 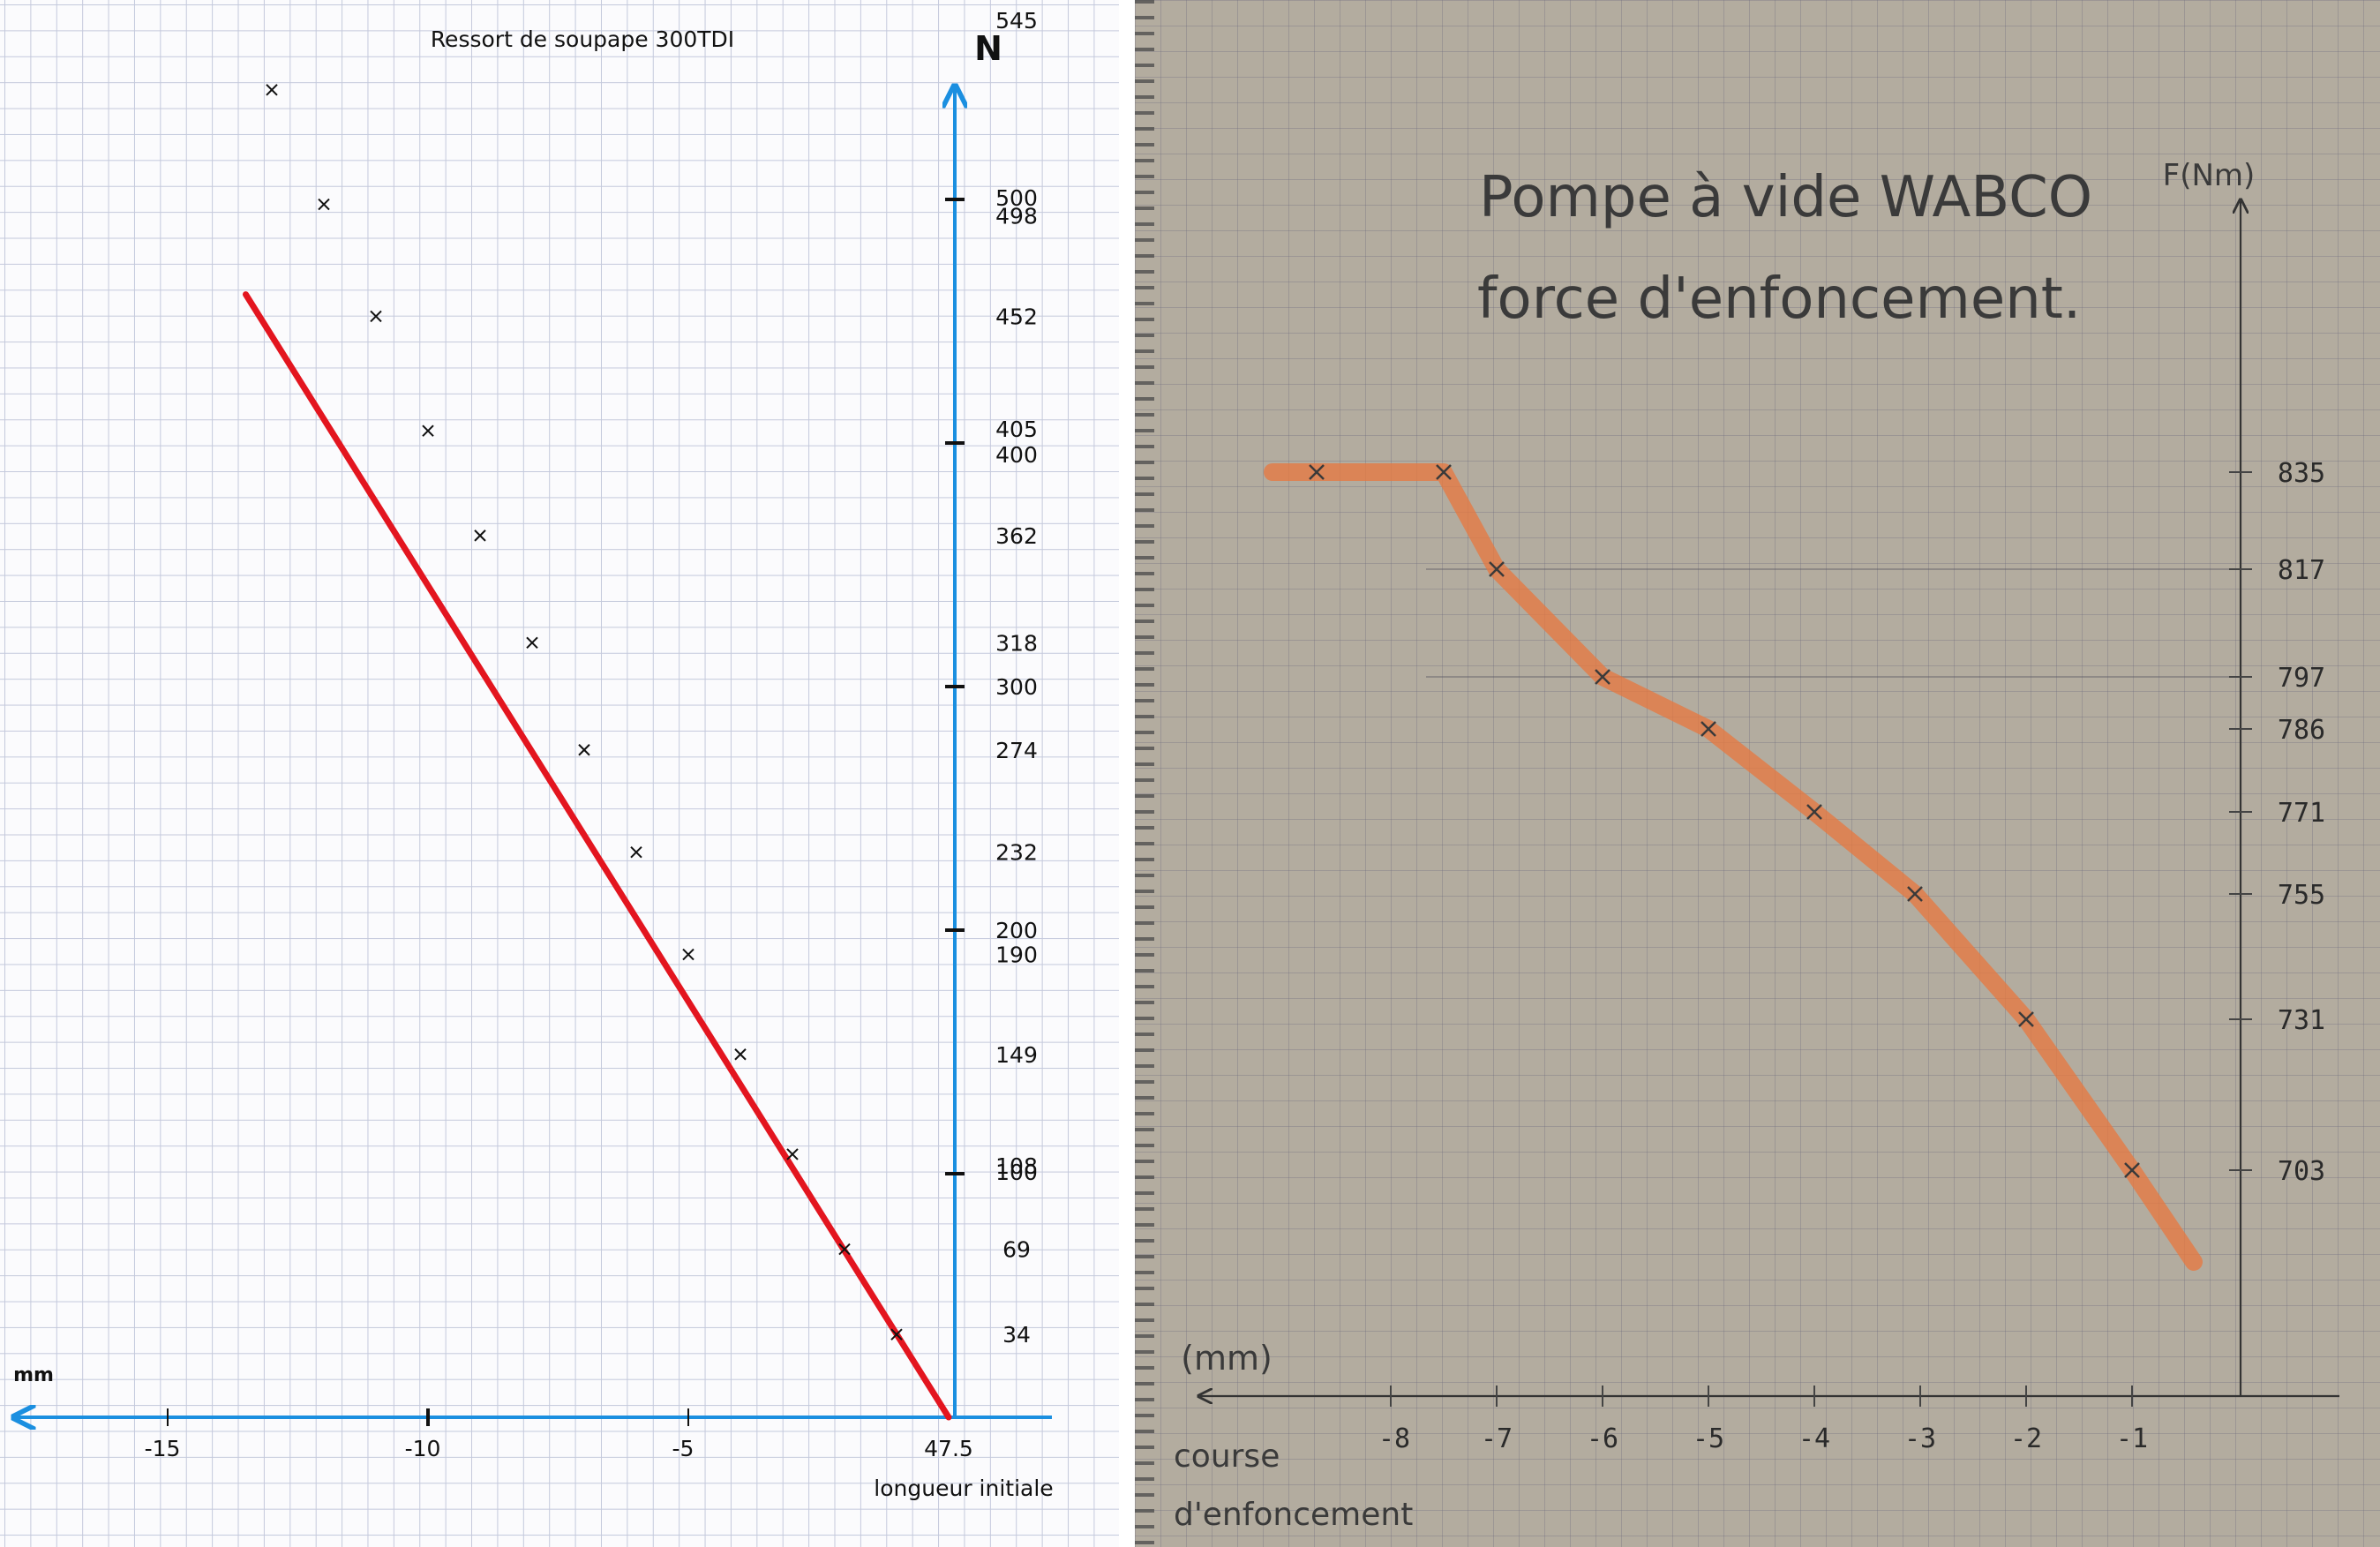 I want to click on pump-point-6-b, so click(x=1915, y=894).